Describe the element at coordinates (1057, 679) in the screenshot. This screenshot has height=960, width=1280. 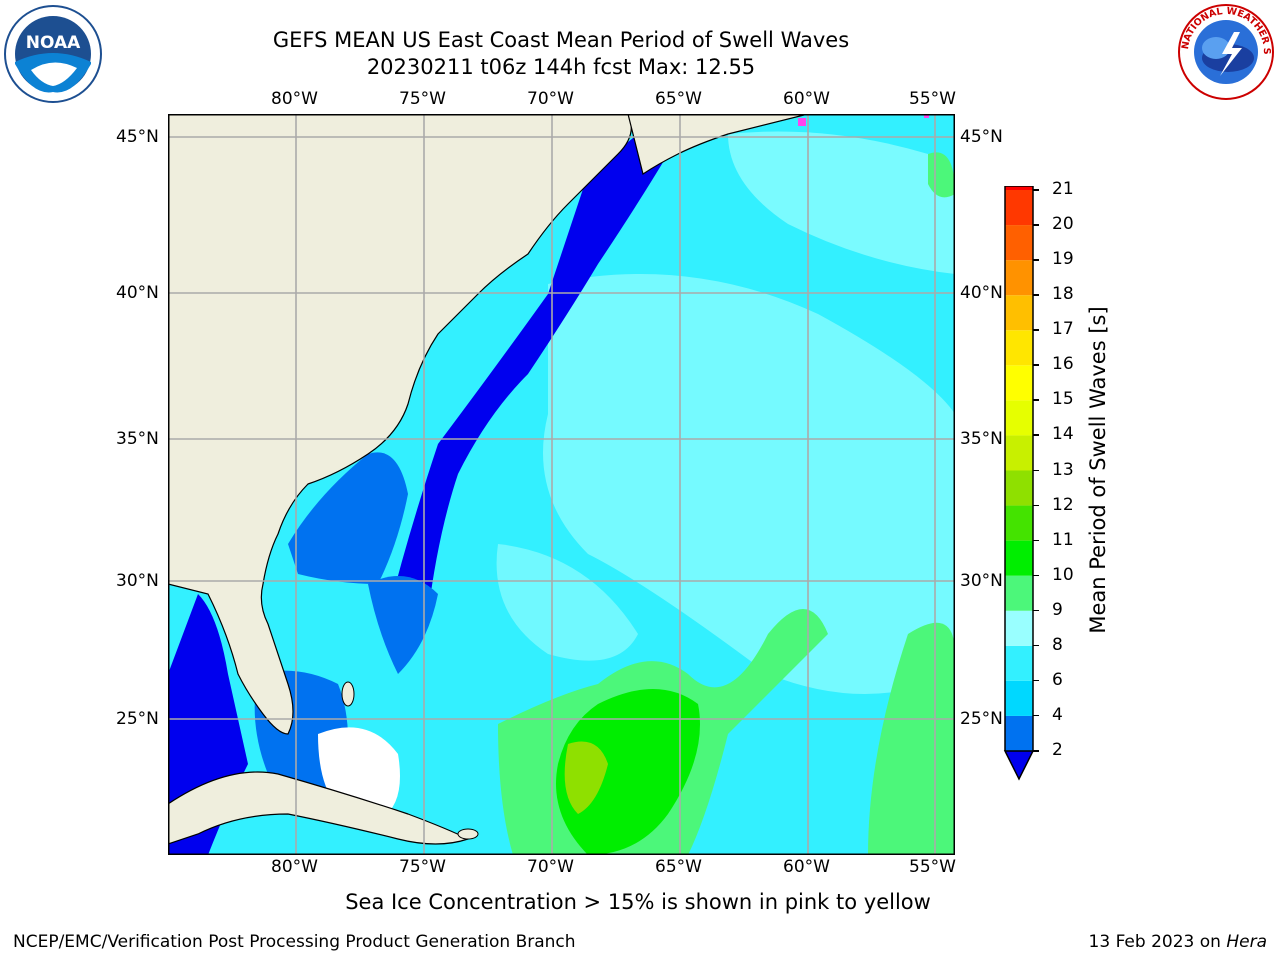
I see `colorbar-tick-label: 6` at that location.